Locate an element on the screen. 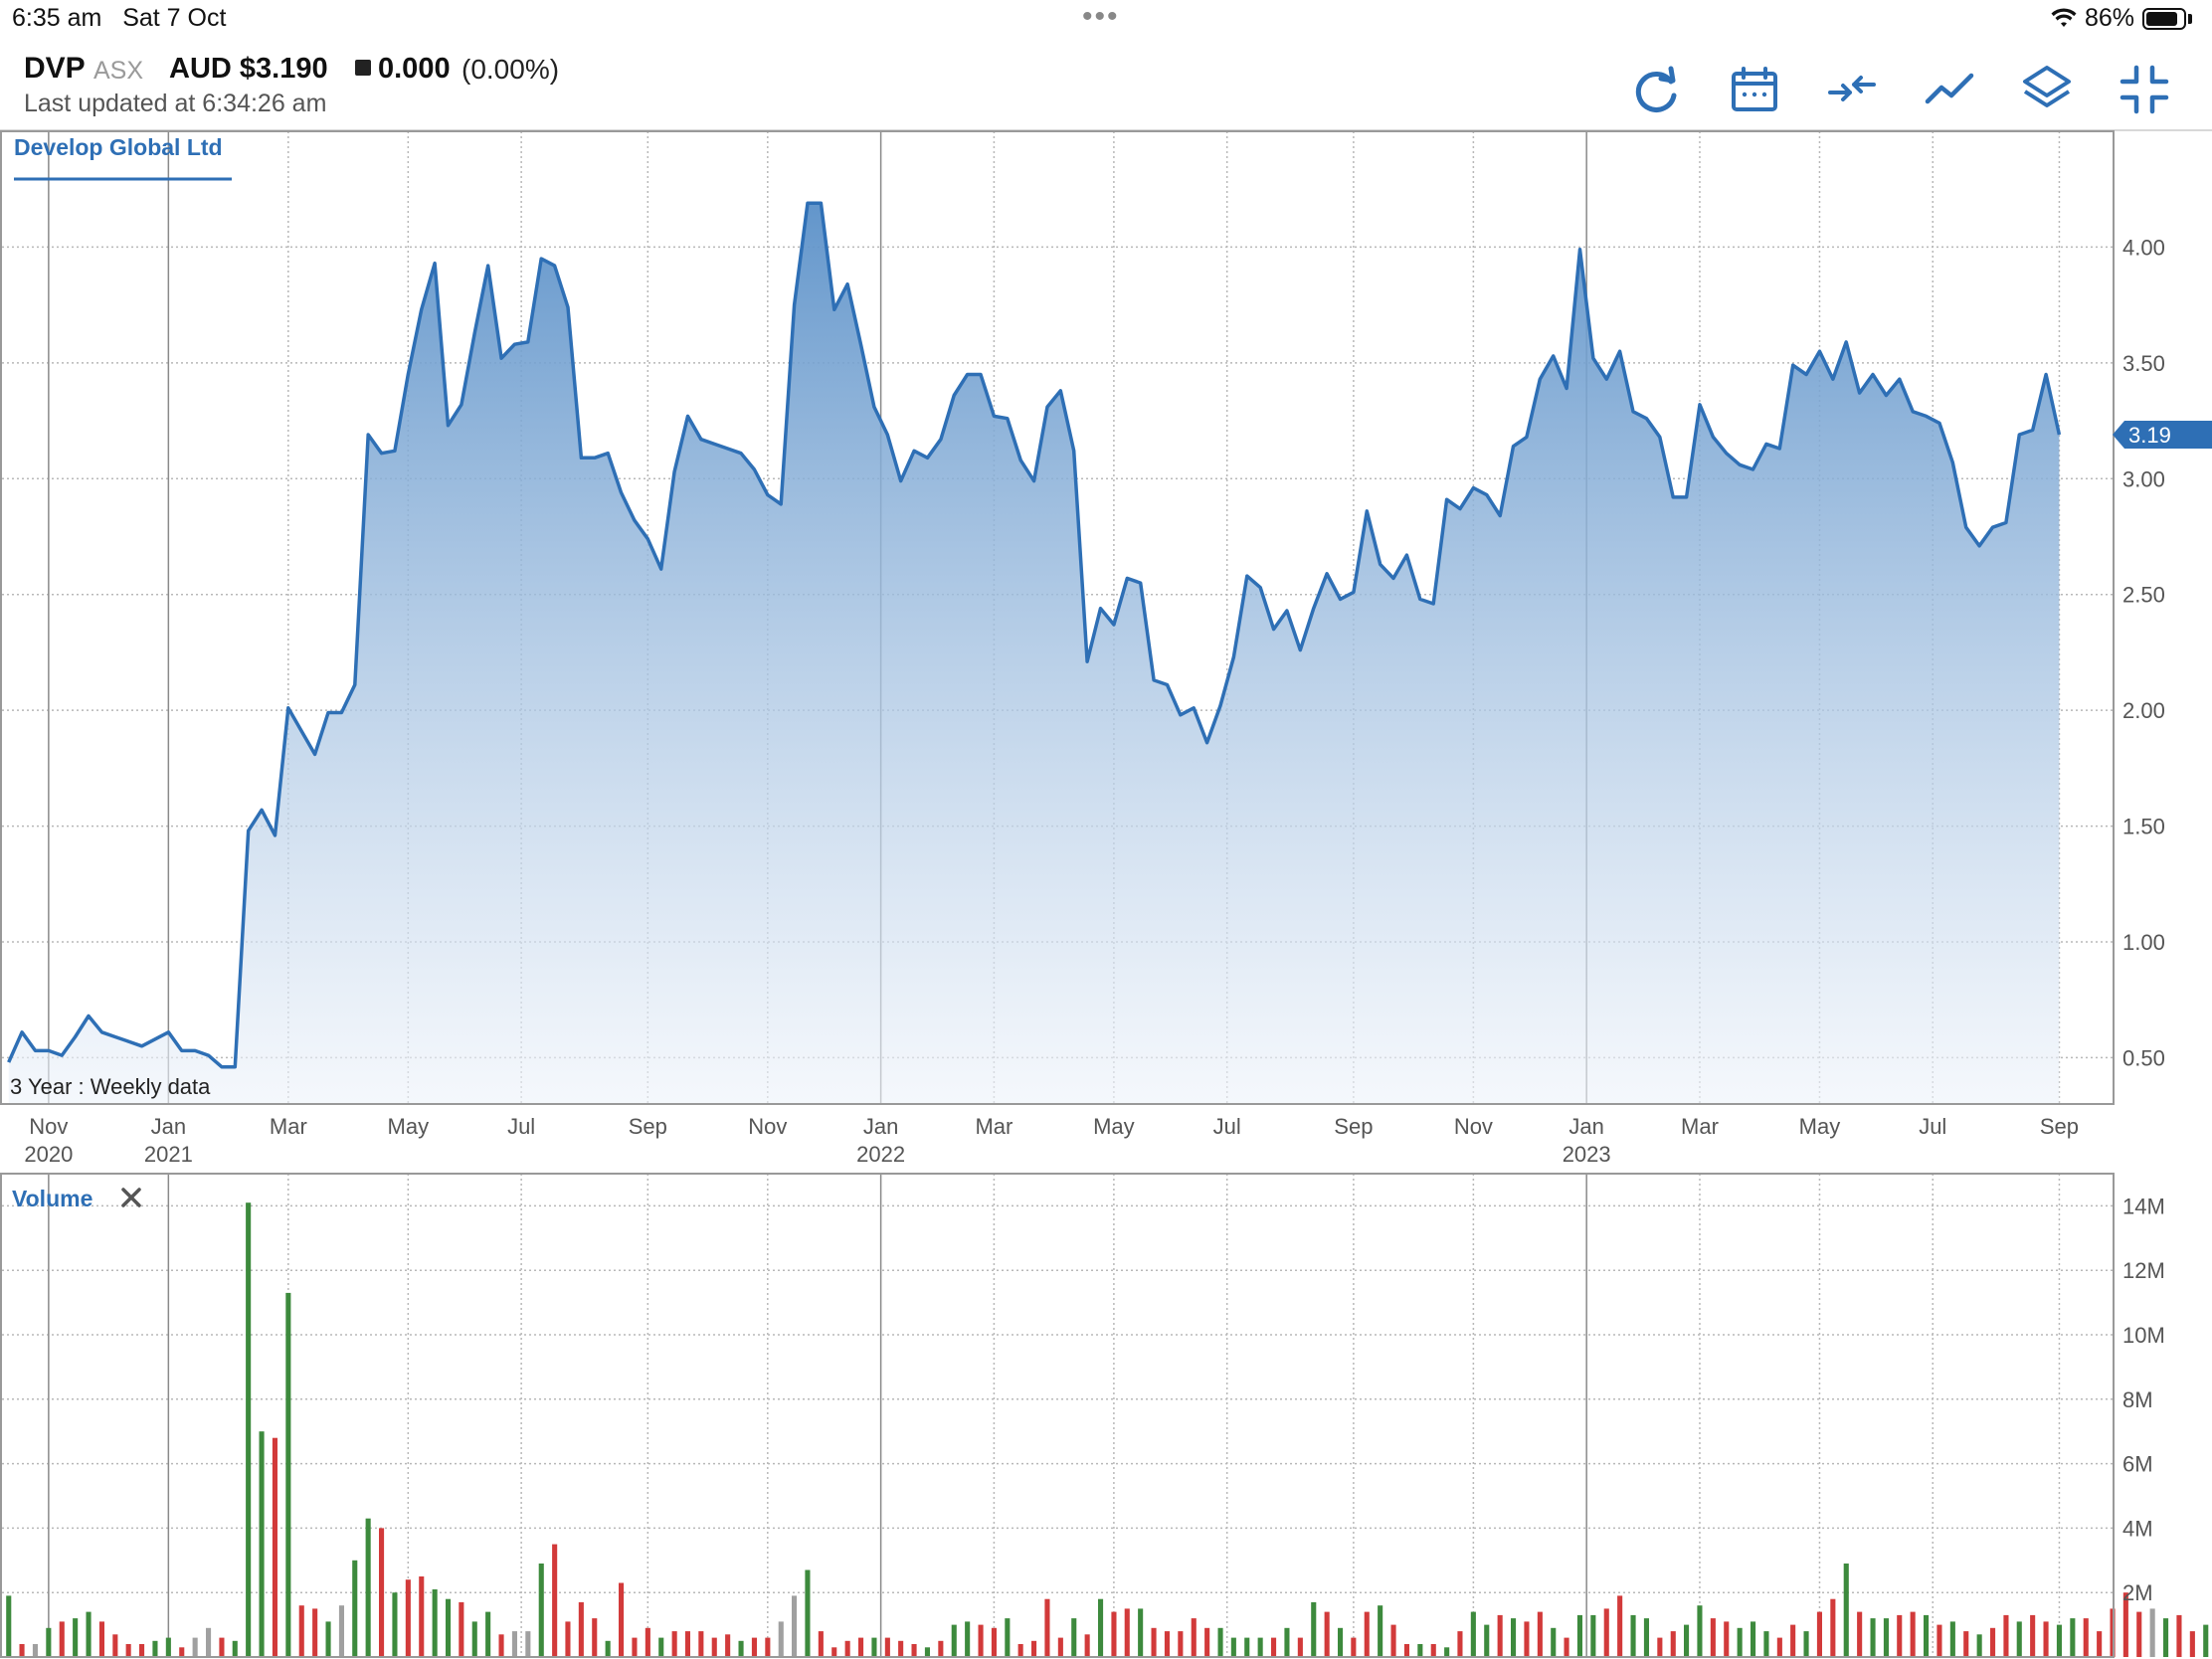 Image resolution: width=2212 pixels, height=1659 pixels. layers-button is located at coordinates (2047, 89).